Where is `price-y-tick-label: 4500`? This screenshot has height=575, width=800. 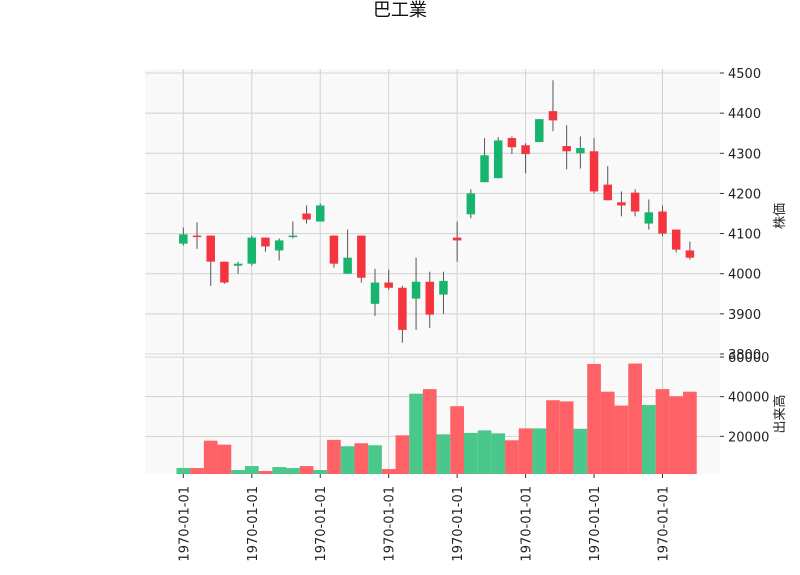
price-y-tick-label: 4500 is located at coordinates (744, 74).